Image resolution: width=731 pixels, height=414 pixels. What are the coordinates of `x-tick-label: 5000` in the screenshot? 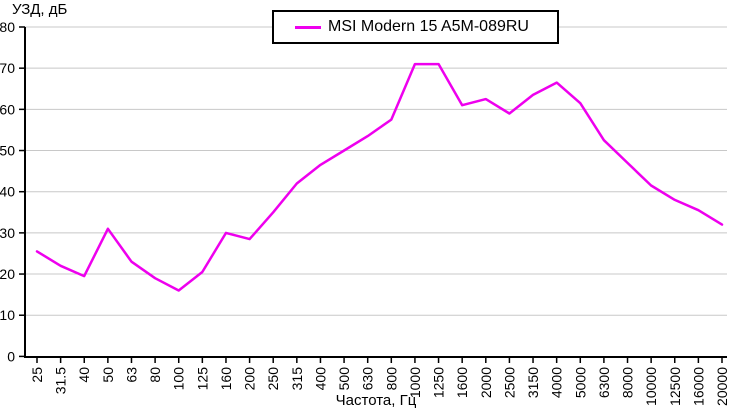 It's located at (580, 382).